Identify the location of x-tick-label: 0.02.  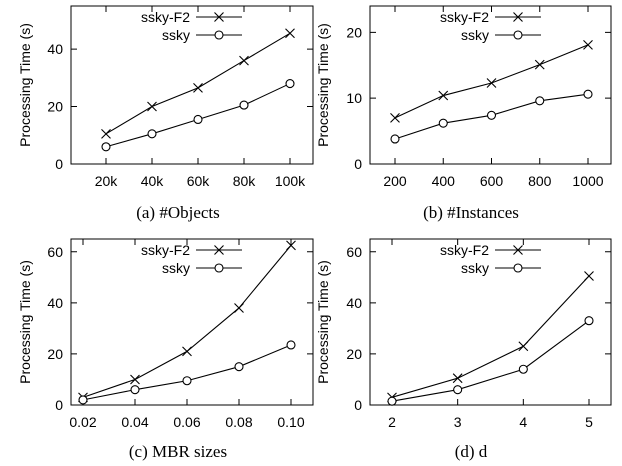
(82, 422).